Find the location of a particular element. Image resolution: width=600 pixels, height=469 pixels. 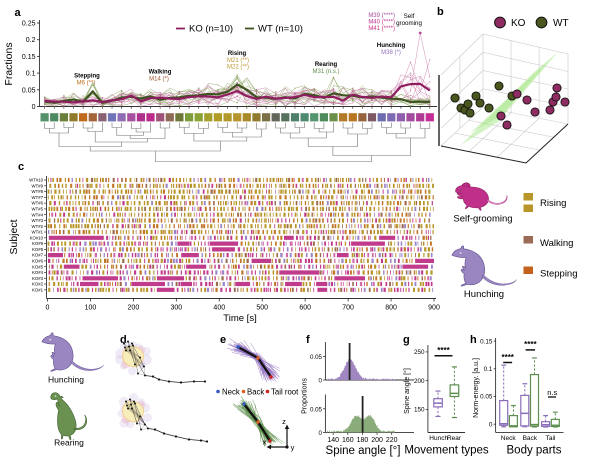

svg-text: Time [s] is located at coordinates (239, 318).